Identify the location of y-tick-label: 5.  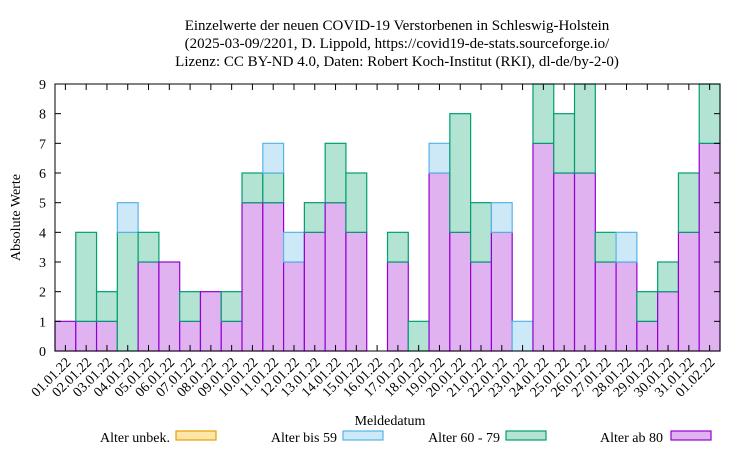
(42, 204).